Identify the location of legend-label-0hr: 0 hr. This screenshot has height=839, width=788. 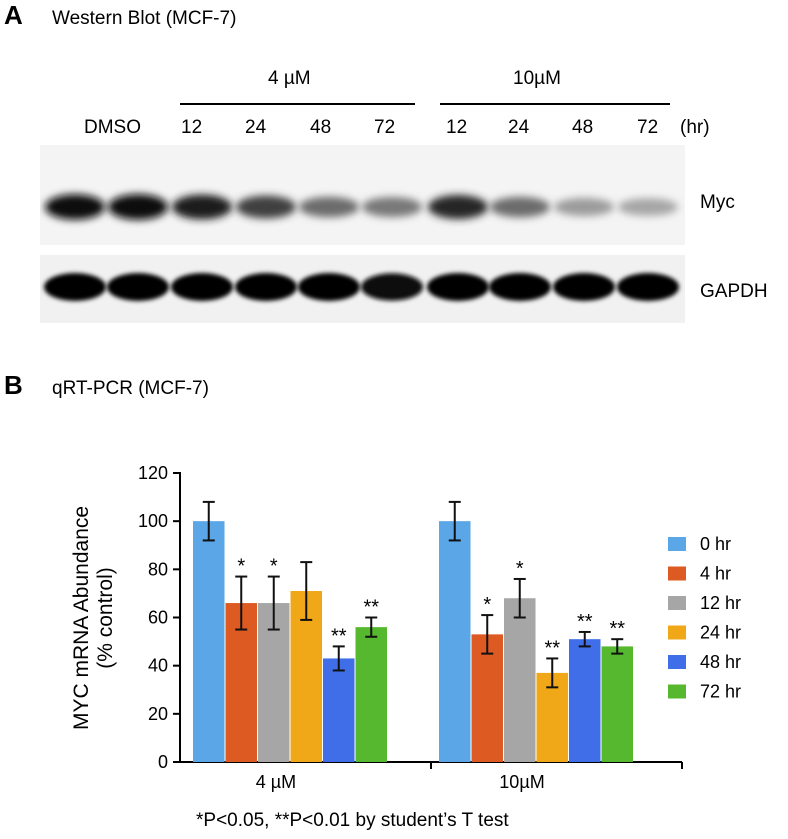
(715, 544).